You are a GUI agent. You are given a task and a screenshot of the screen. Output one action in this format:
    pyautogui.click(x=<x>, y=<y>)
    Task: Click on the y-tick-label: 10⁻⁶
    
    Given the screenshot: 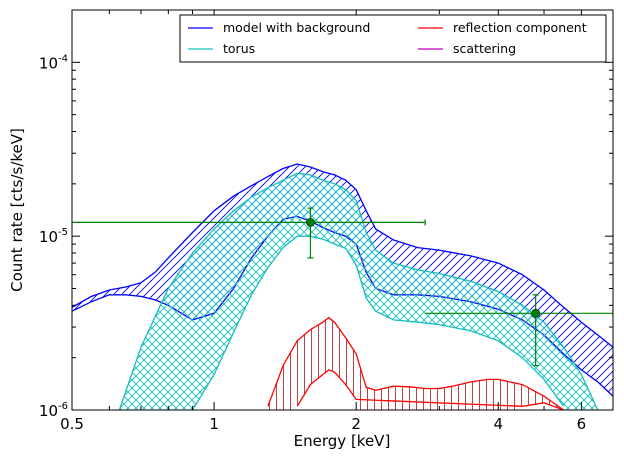 What is the action you would take?
    pyautogui.click(x=53, y=410)
    